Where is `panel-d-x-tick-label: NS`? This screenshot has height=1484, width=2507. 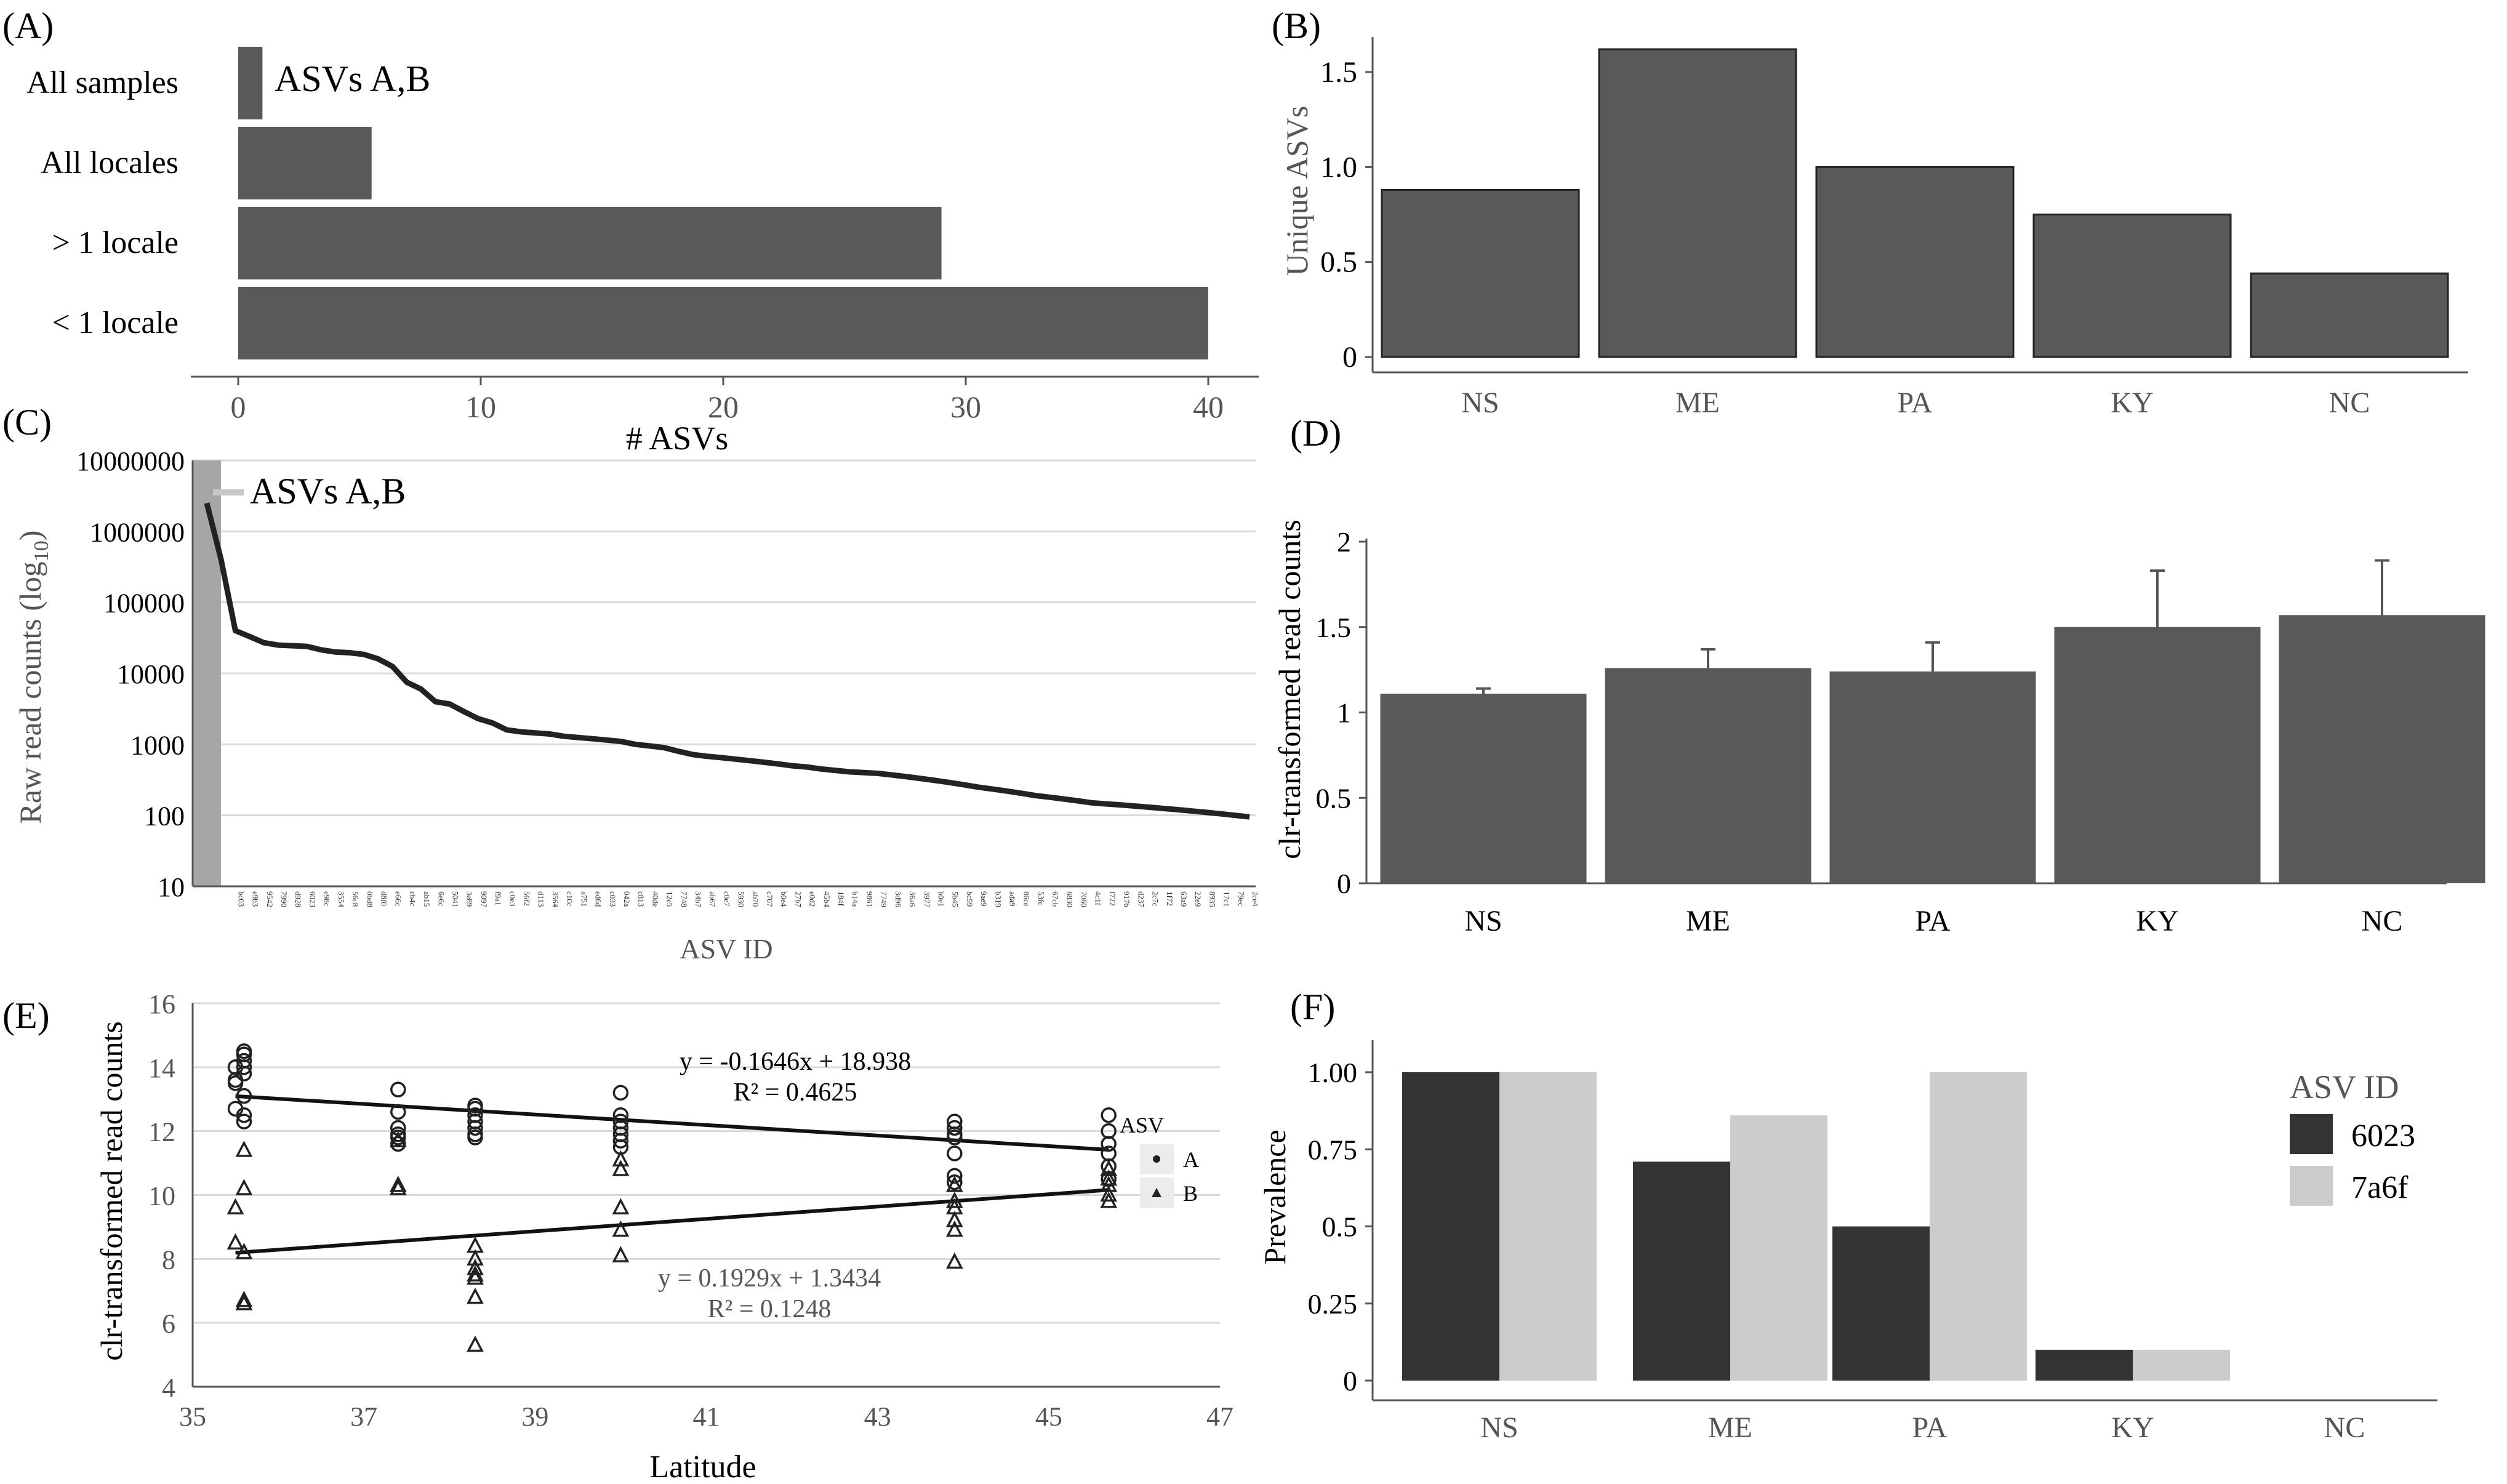 panel-d-x-tick-label: NS is located at coordinates (1483, 921).